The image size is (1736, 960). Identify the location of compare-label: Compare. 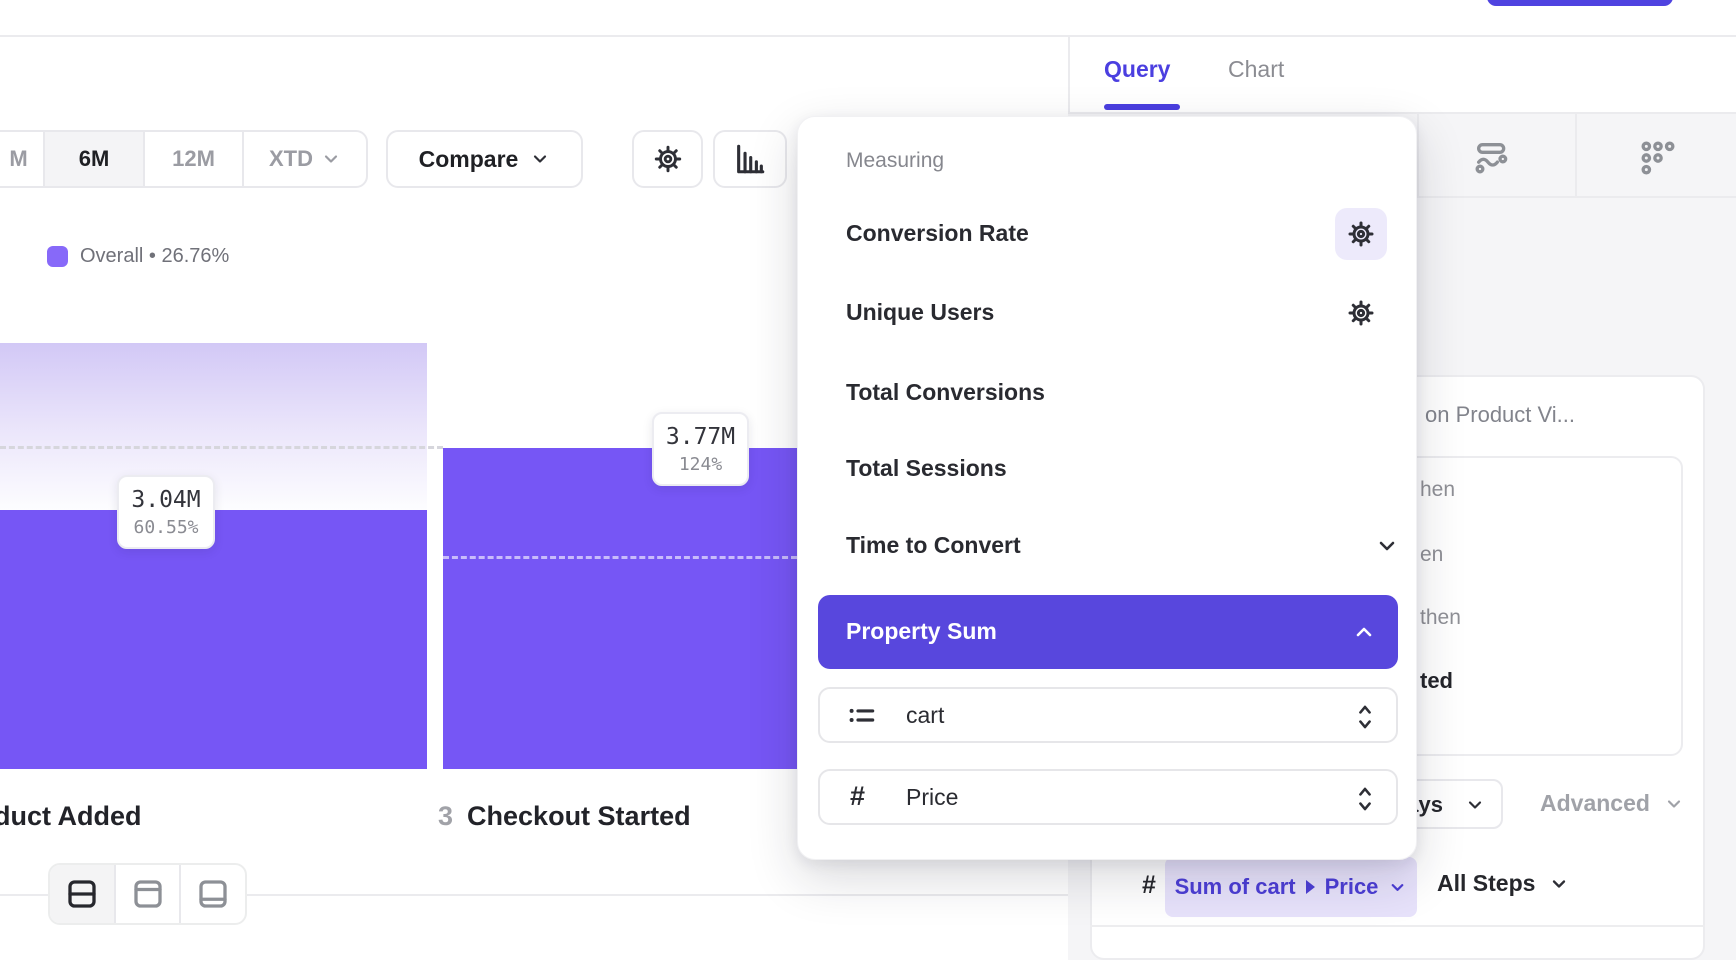
(468, 158).